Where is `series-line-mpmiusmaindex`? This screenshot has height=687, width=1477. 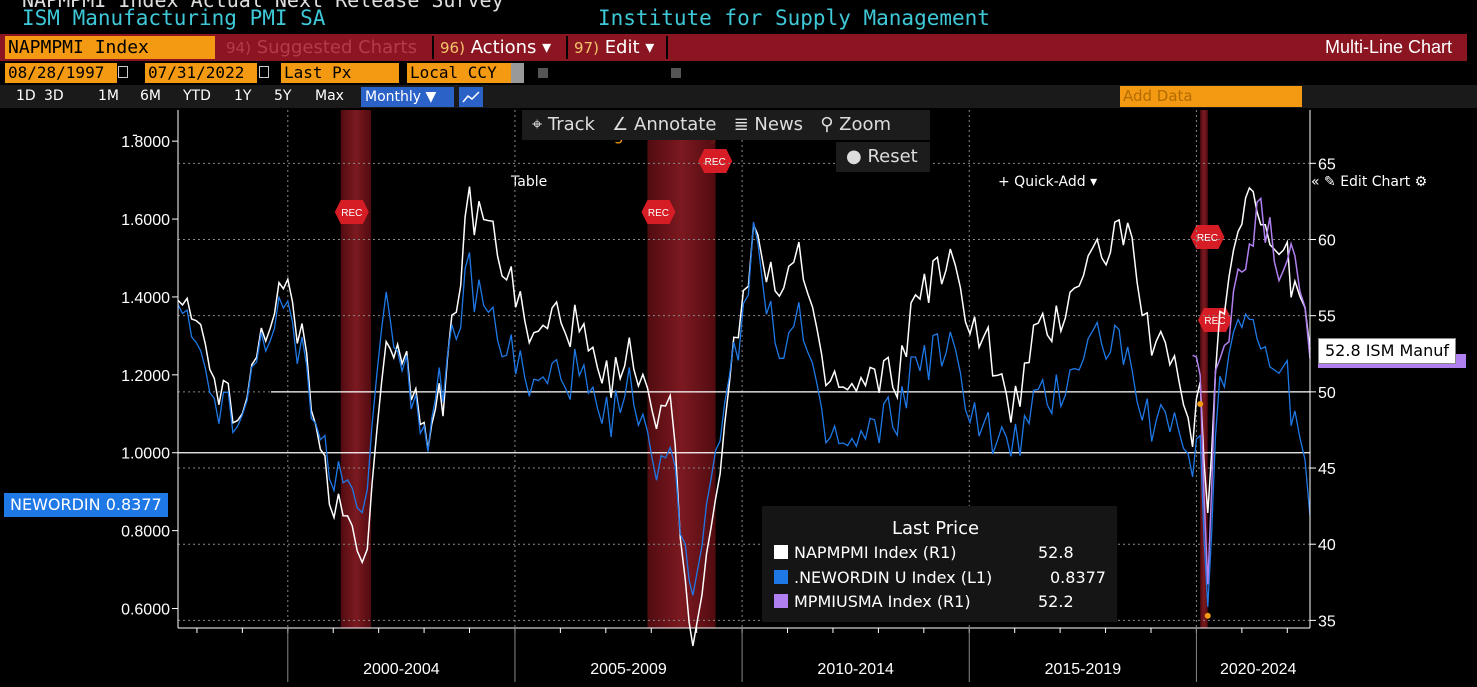
series-line-mpmiusmaindex is located at coordinates (1251, 390).